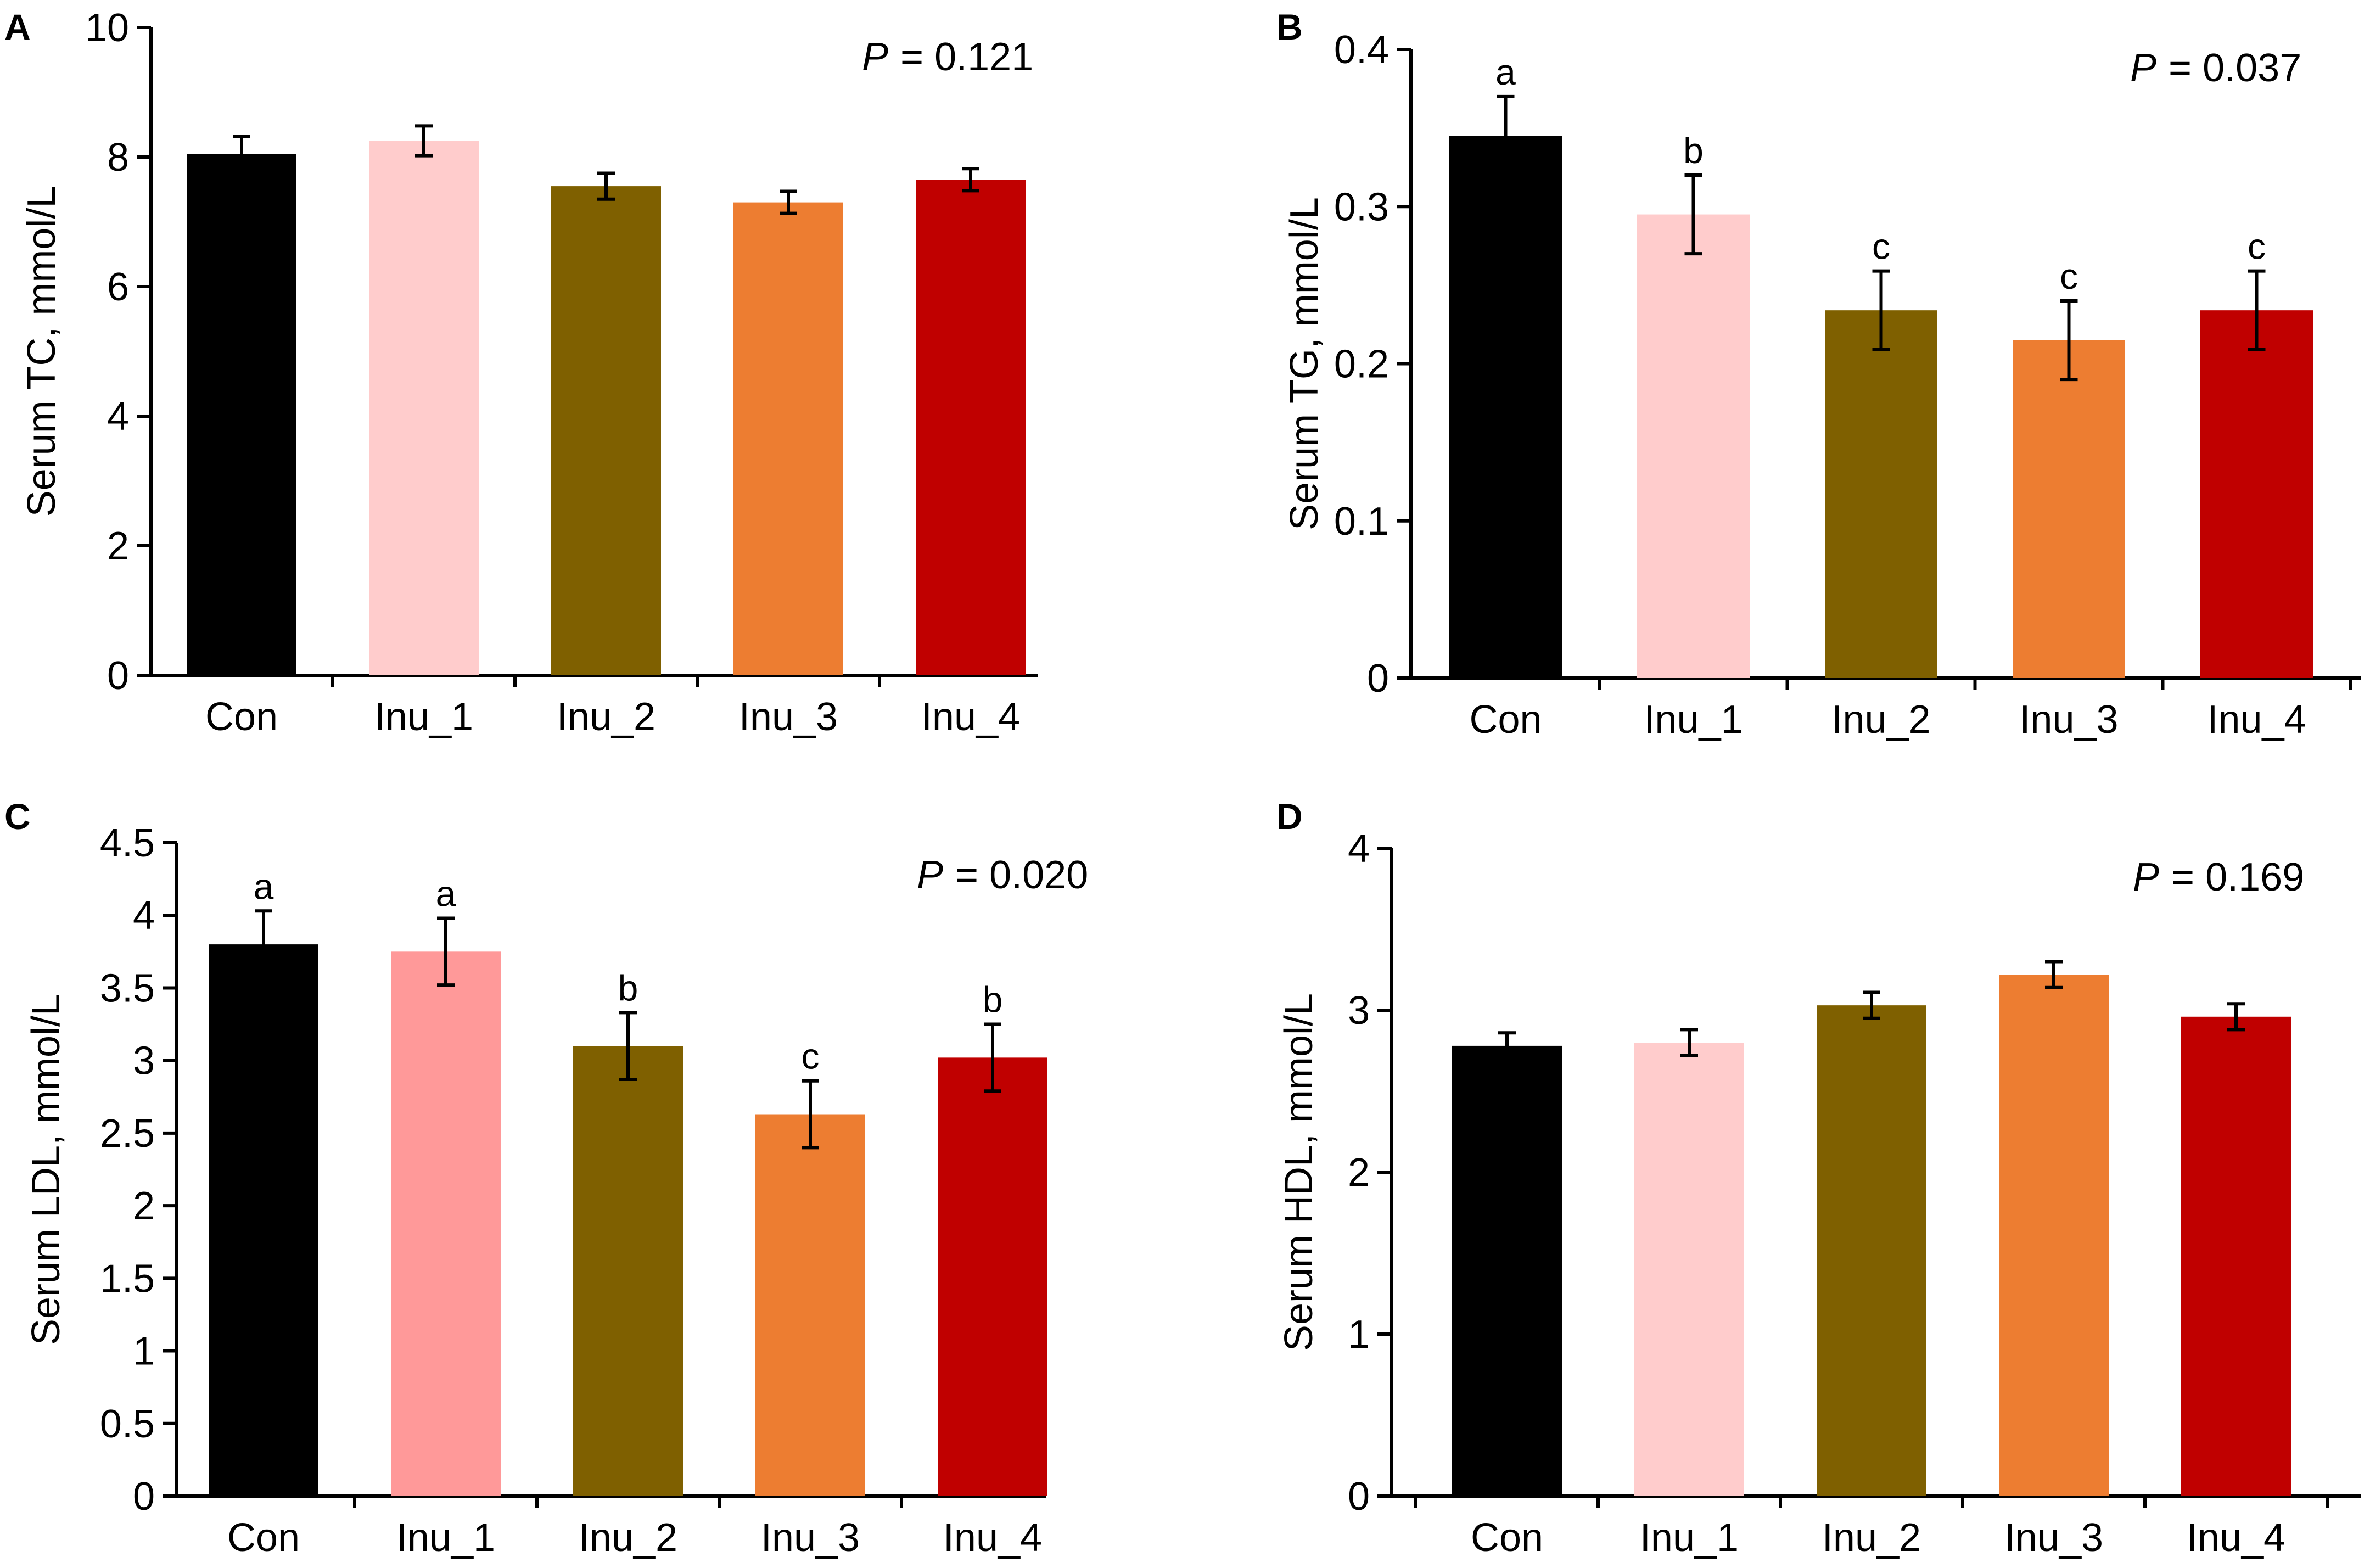 The width and height of the screenshot is (2370, 1568). Describe the element at coordinates (17, 816) in the screenshot. I see `panel-letter: C` at that location.